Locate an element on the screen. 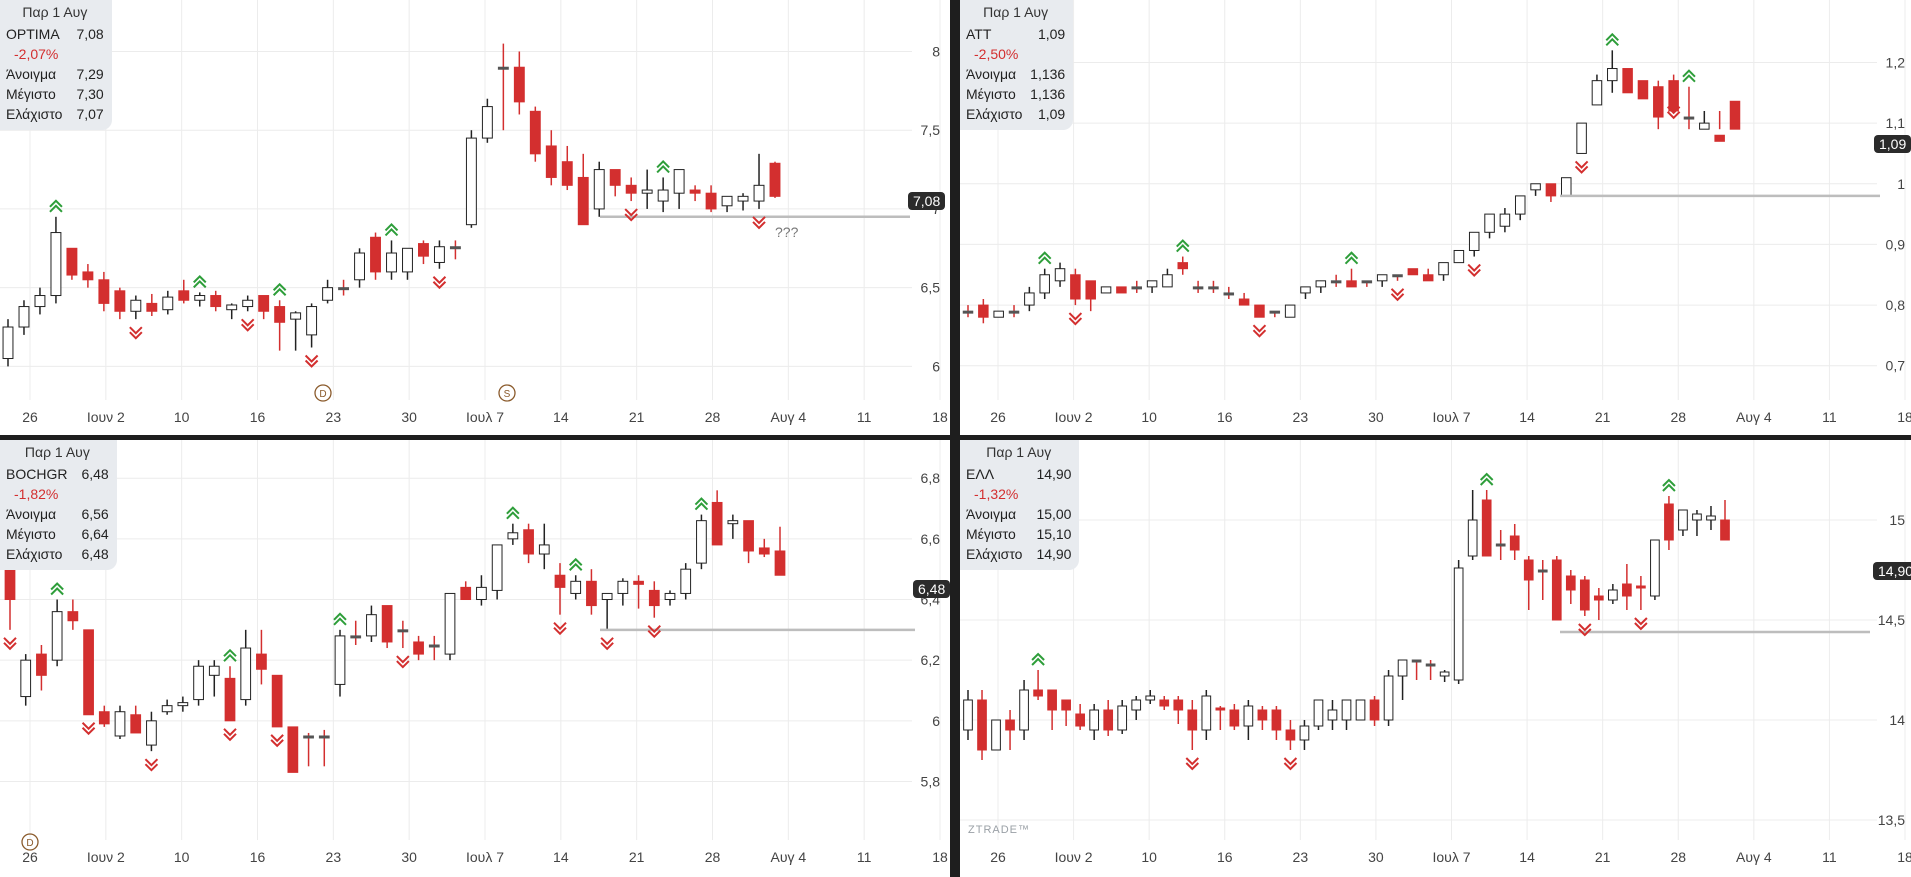  y-tick-label: 1 is located at coordinates (1901, 184).